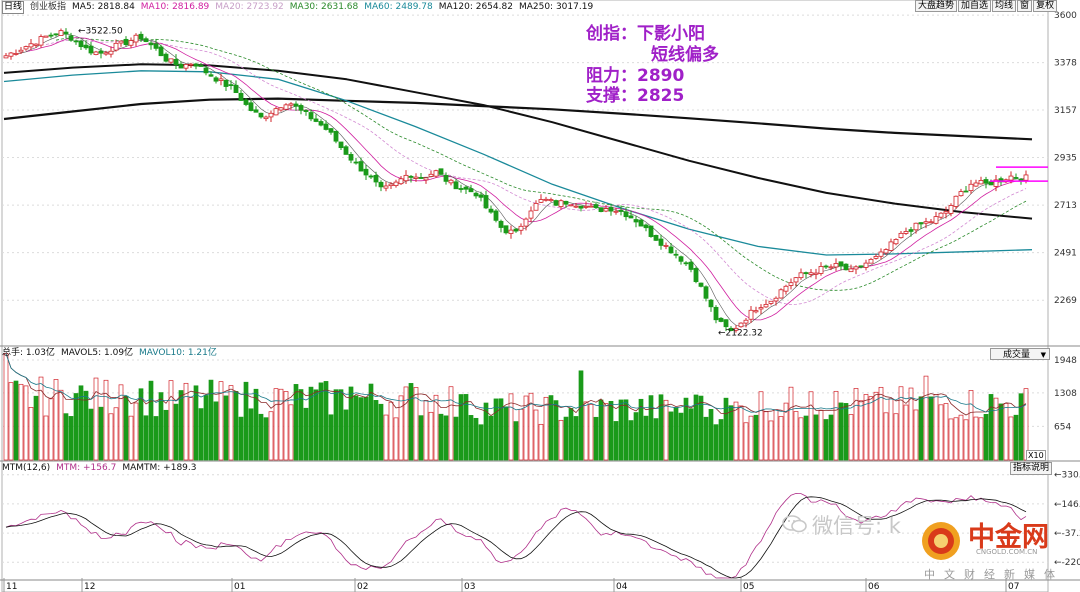 The width and height of the screenshot is (1080, 592). Describe the element at coordinates (936, 6) in the screenshot. I see `market-trend-button: 大盘趋势` at that location.